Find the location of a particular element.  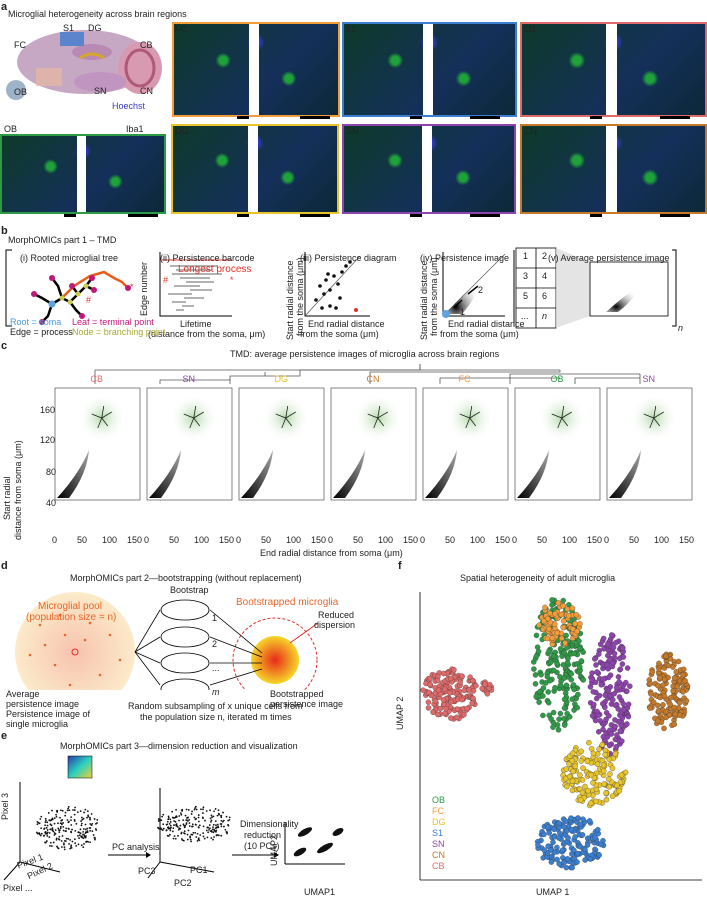

diagram-ylabel-2: from the soma (μm) is located at coordinates (300, 296).